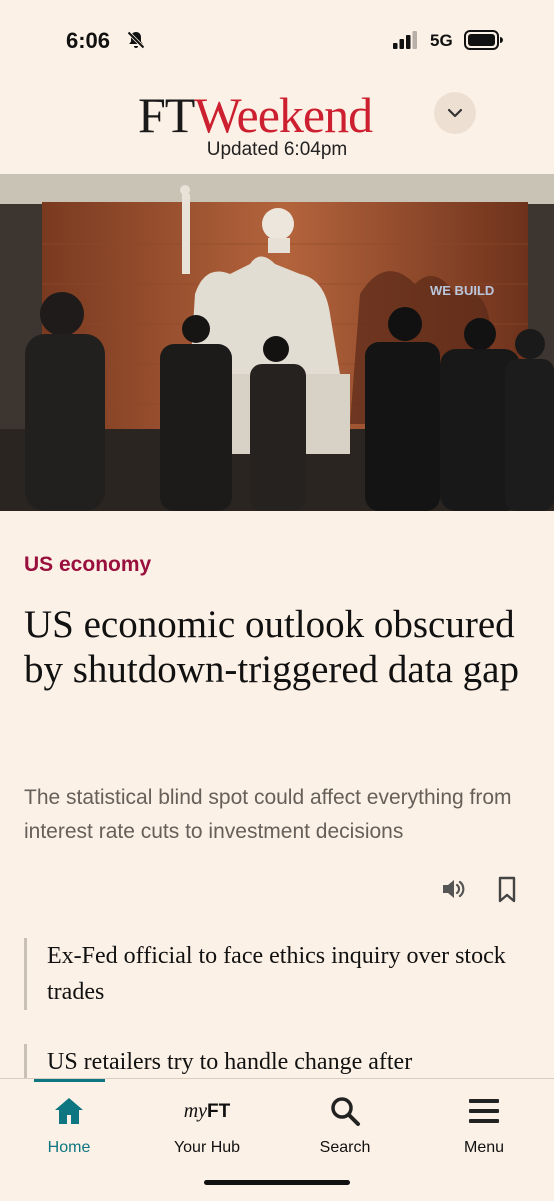 This screenshot has height=1201, width=554. I want to click on edition-dropdown-button, so click(455, 113).